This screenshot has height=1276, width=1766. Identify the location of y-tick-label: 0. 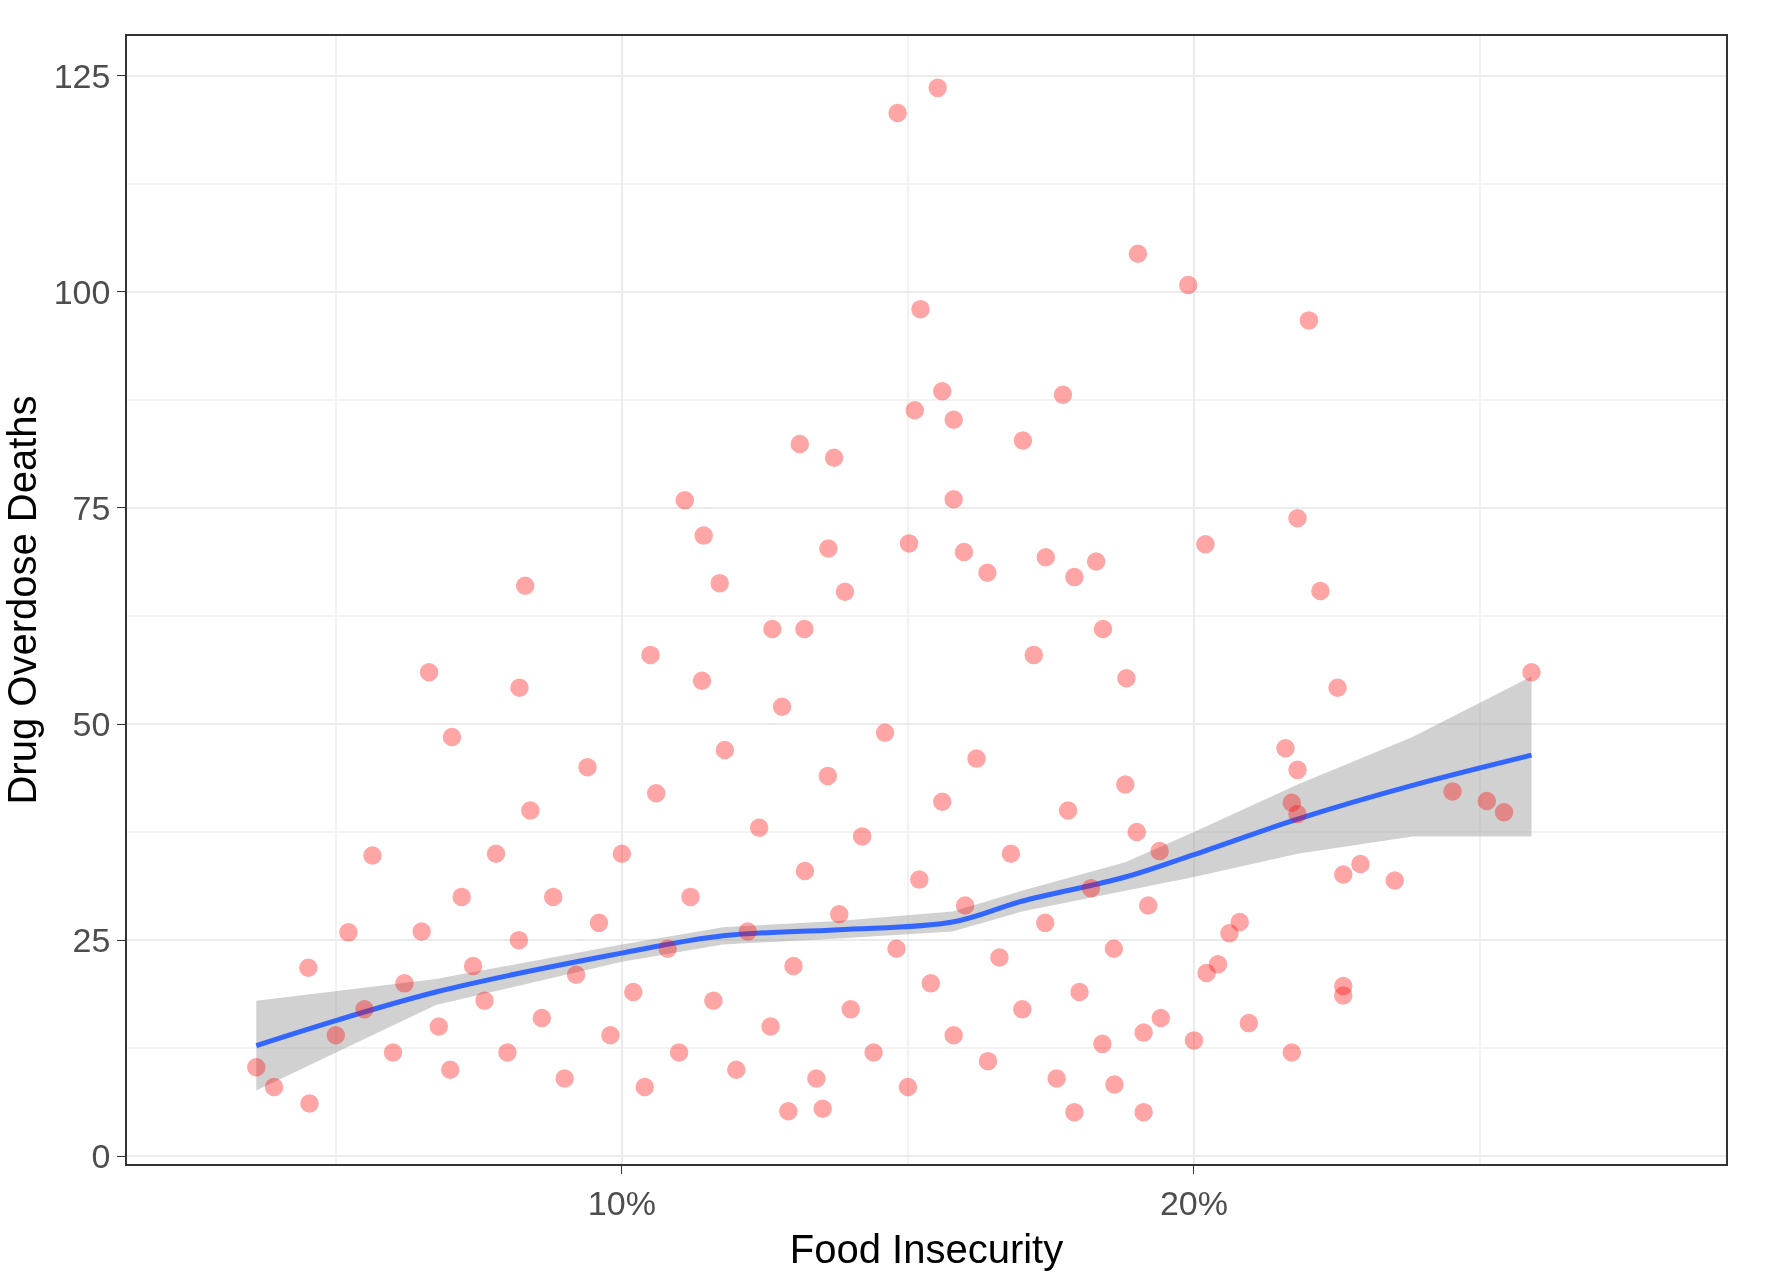
(101, 1156).